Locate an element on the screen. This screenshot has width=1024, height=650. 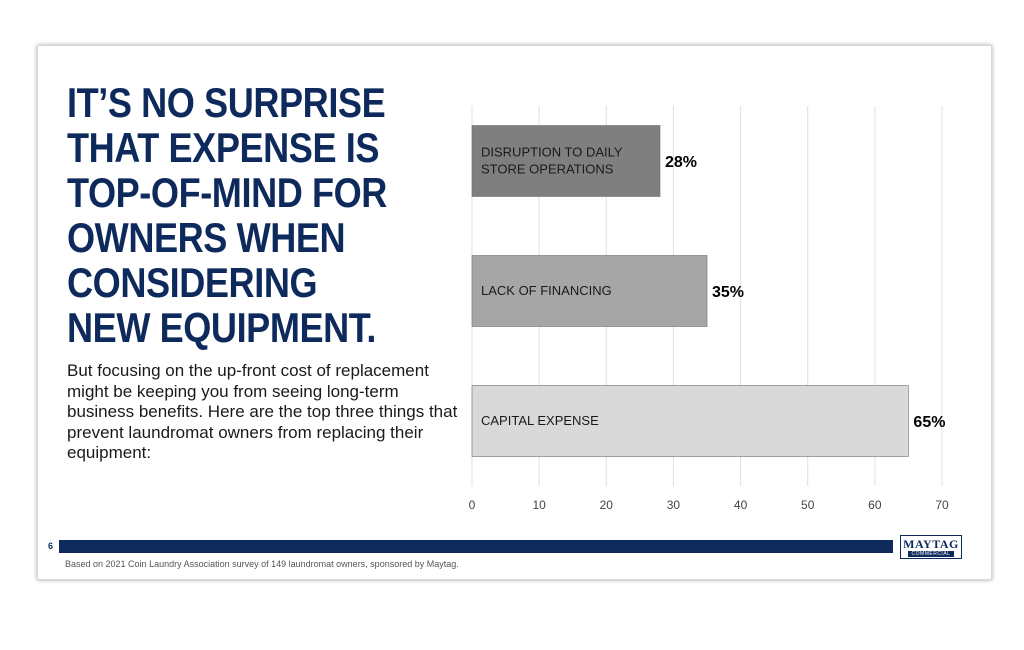
x-tick-label: 70 is located at coordinates (942, 505).